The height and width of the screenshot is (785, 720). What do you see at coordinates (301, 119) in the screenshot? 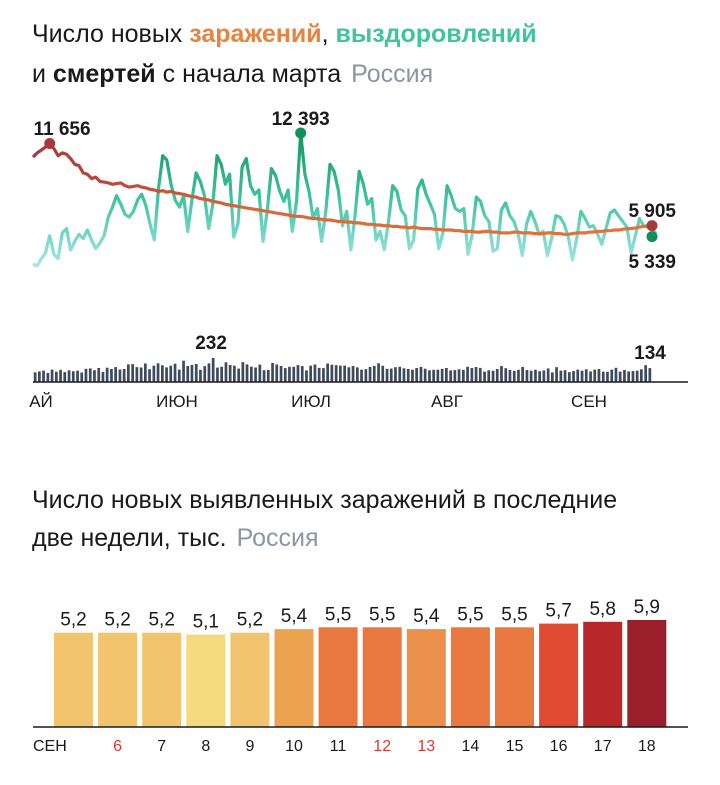
I see `recoveries-peak-label: 12 393` at bounding box center [301, 119].